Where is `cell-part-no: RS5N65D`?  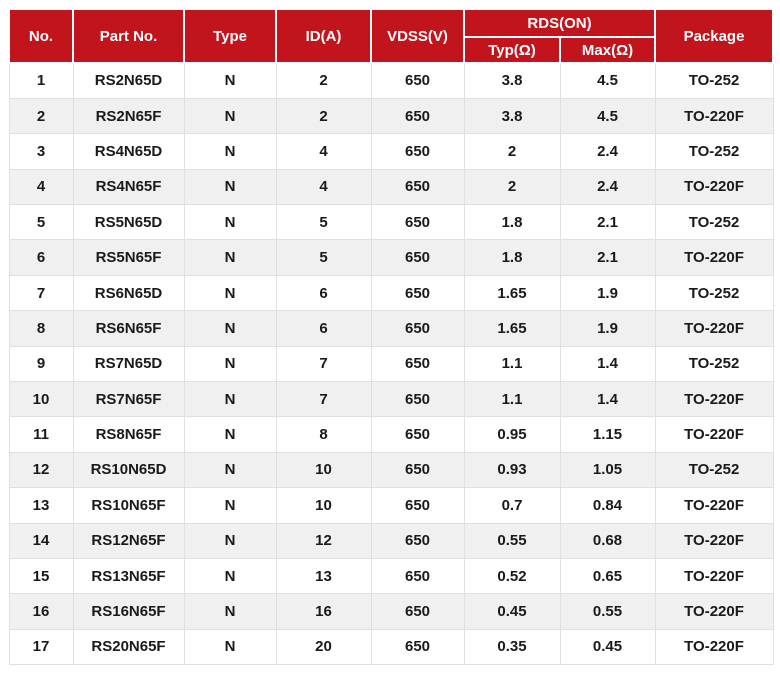
cell-part-no: RS5N65D is located at coordinates (128, 222).